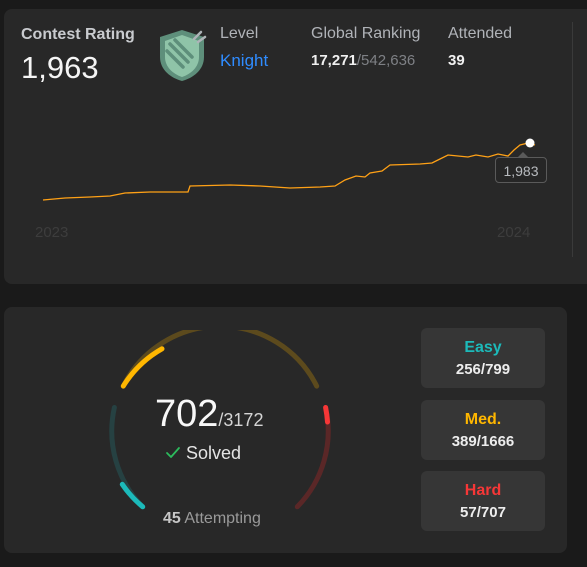 The width and height of the screenshot is (587, 567). What do you see at coordinates (523, 154) in the screenshot?
I see `tooltip-arrow` at bounding box center [523, 154].